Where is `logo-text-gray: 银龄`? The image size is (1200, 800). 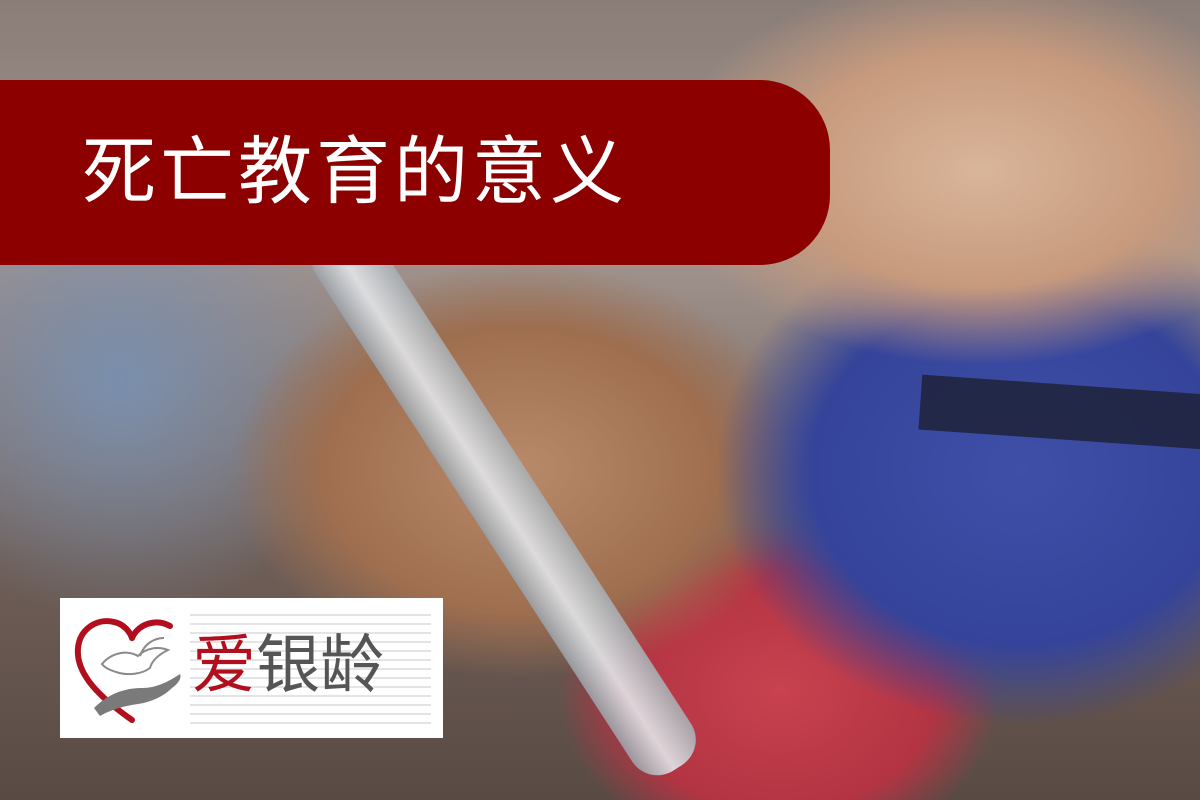 logo-text-gray: 银龄 is located at coordinates (320, 666).